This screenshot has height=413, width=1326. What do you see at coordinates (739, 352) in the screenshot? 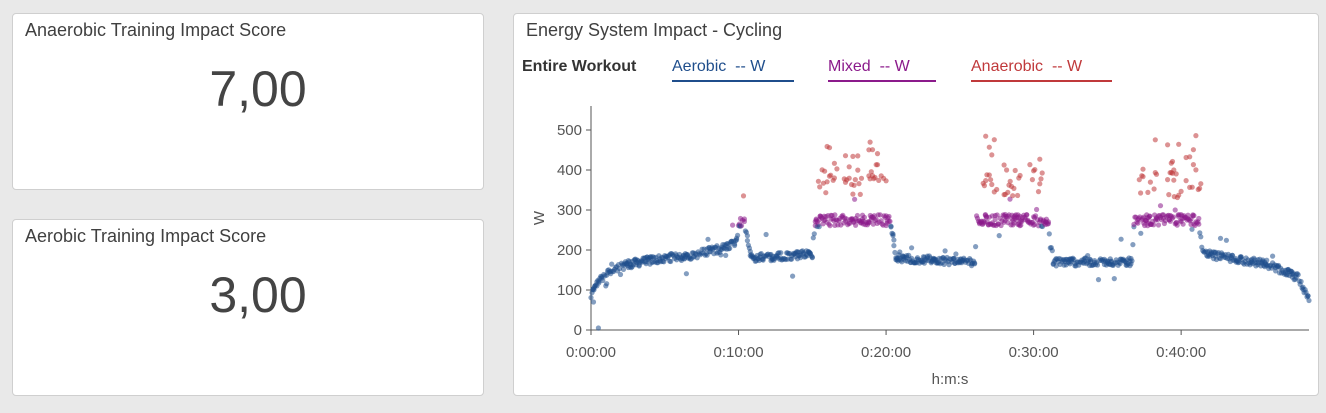
I see `x-tick-label: 0:10:00` at bounding box center [739, 352].